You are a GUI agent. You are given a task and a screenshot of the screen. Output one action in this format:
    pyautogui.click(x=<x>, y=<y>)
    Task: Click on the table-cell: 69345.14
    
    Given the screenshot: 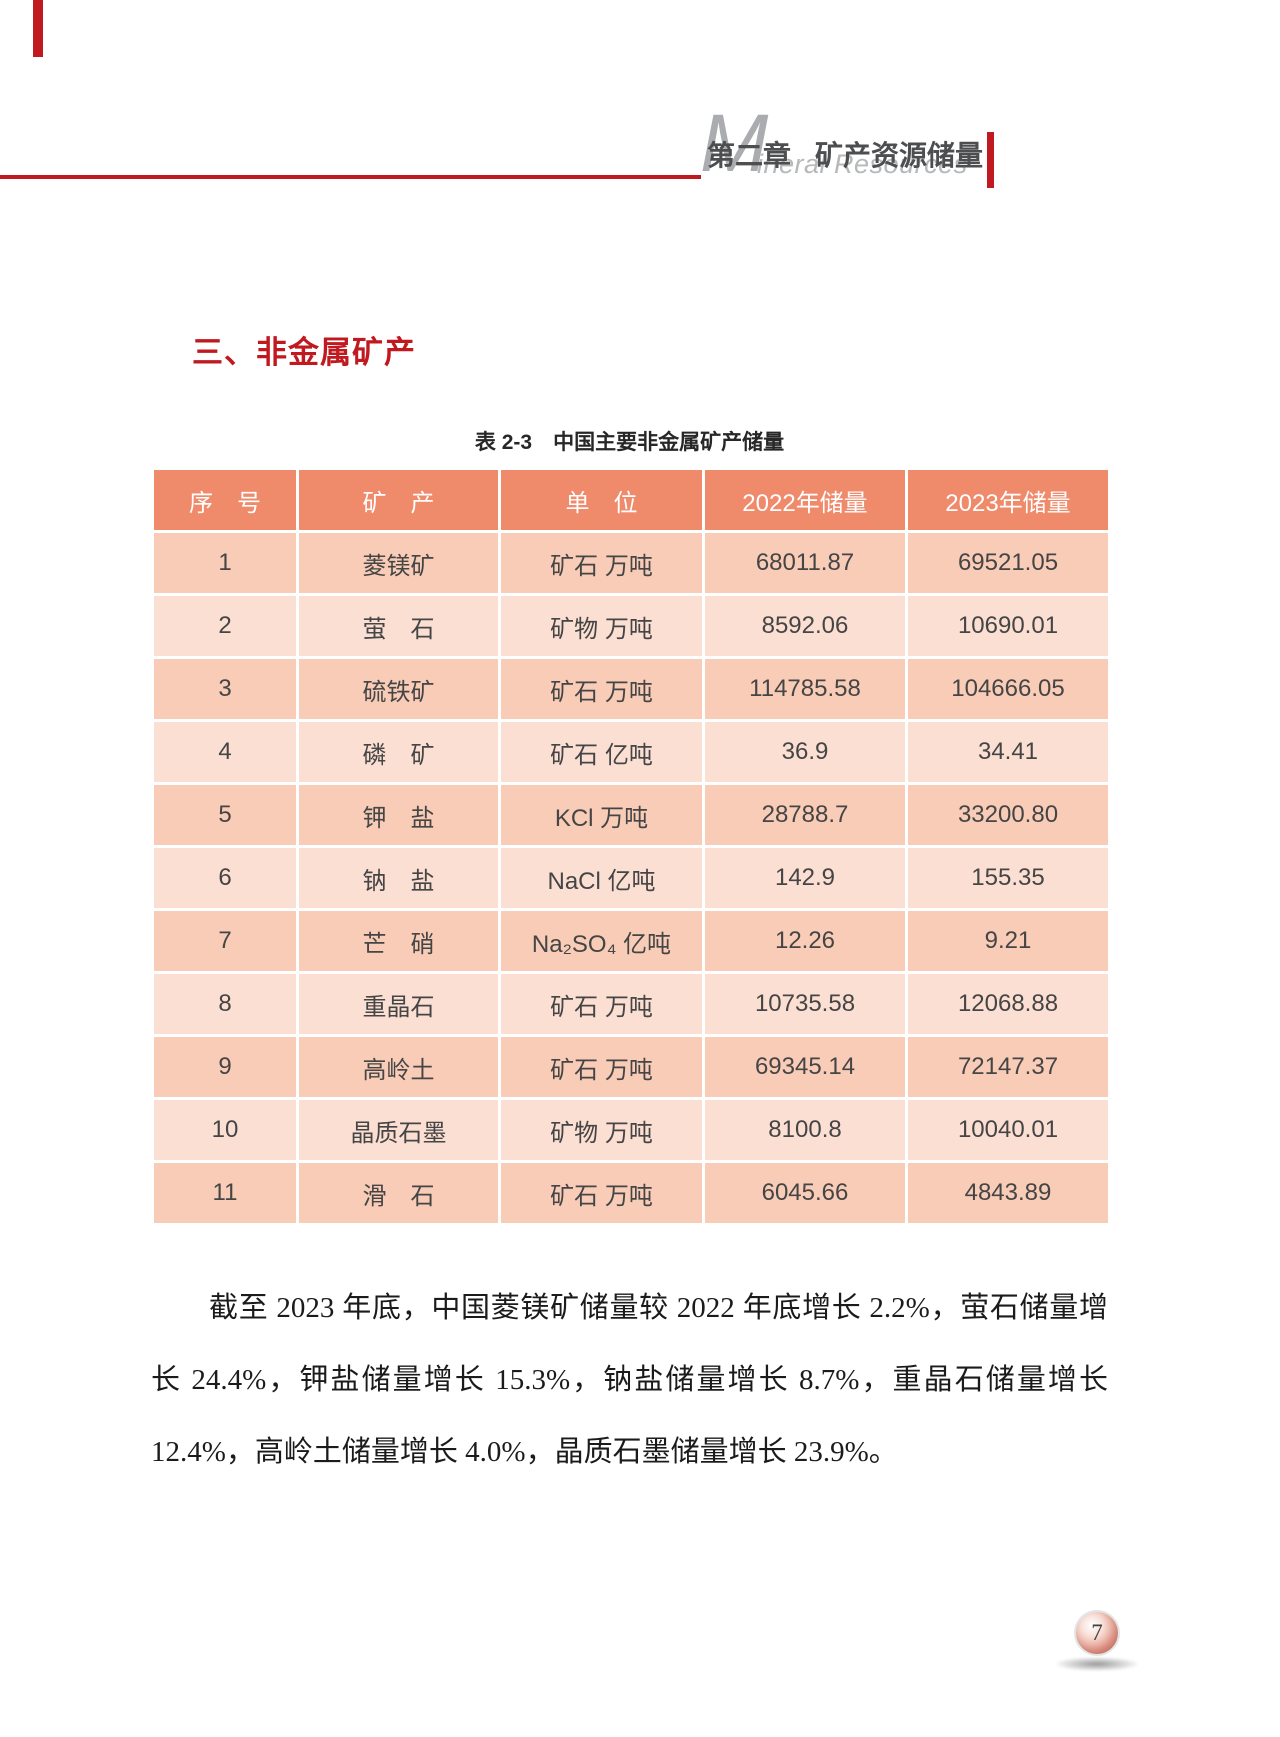 What is the action you would take?
    pyautogui.click(x=805, y=1067)
    